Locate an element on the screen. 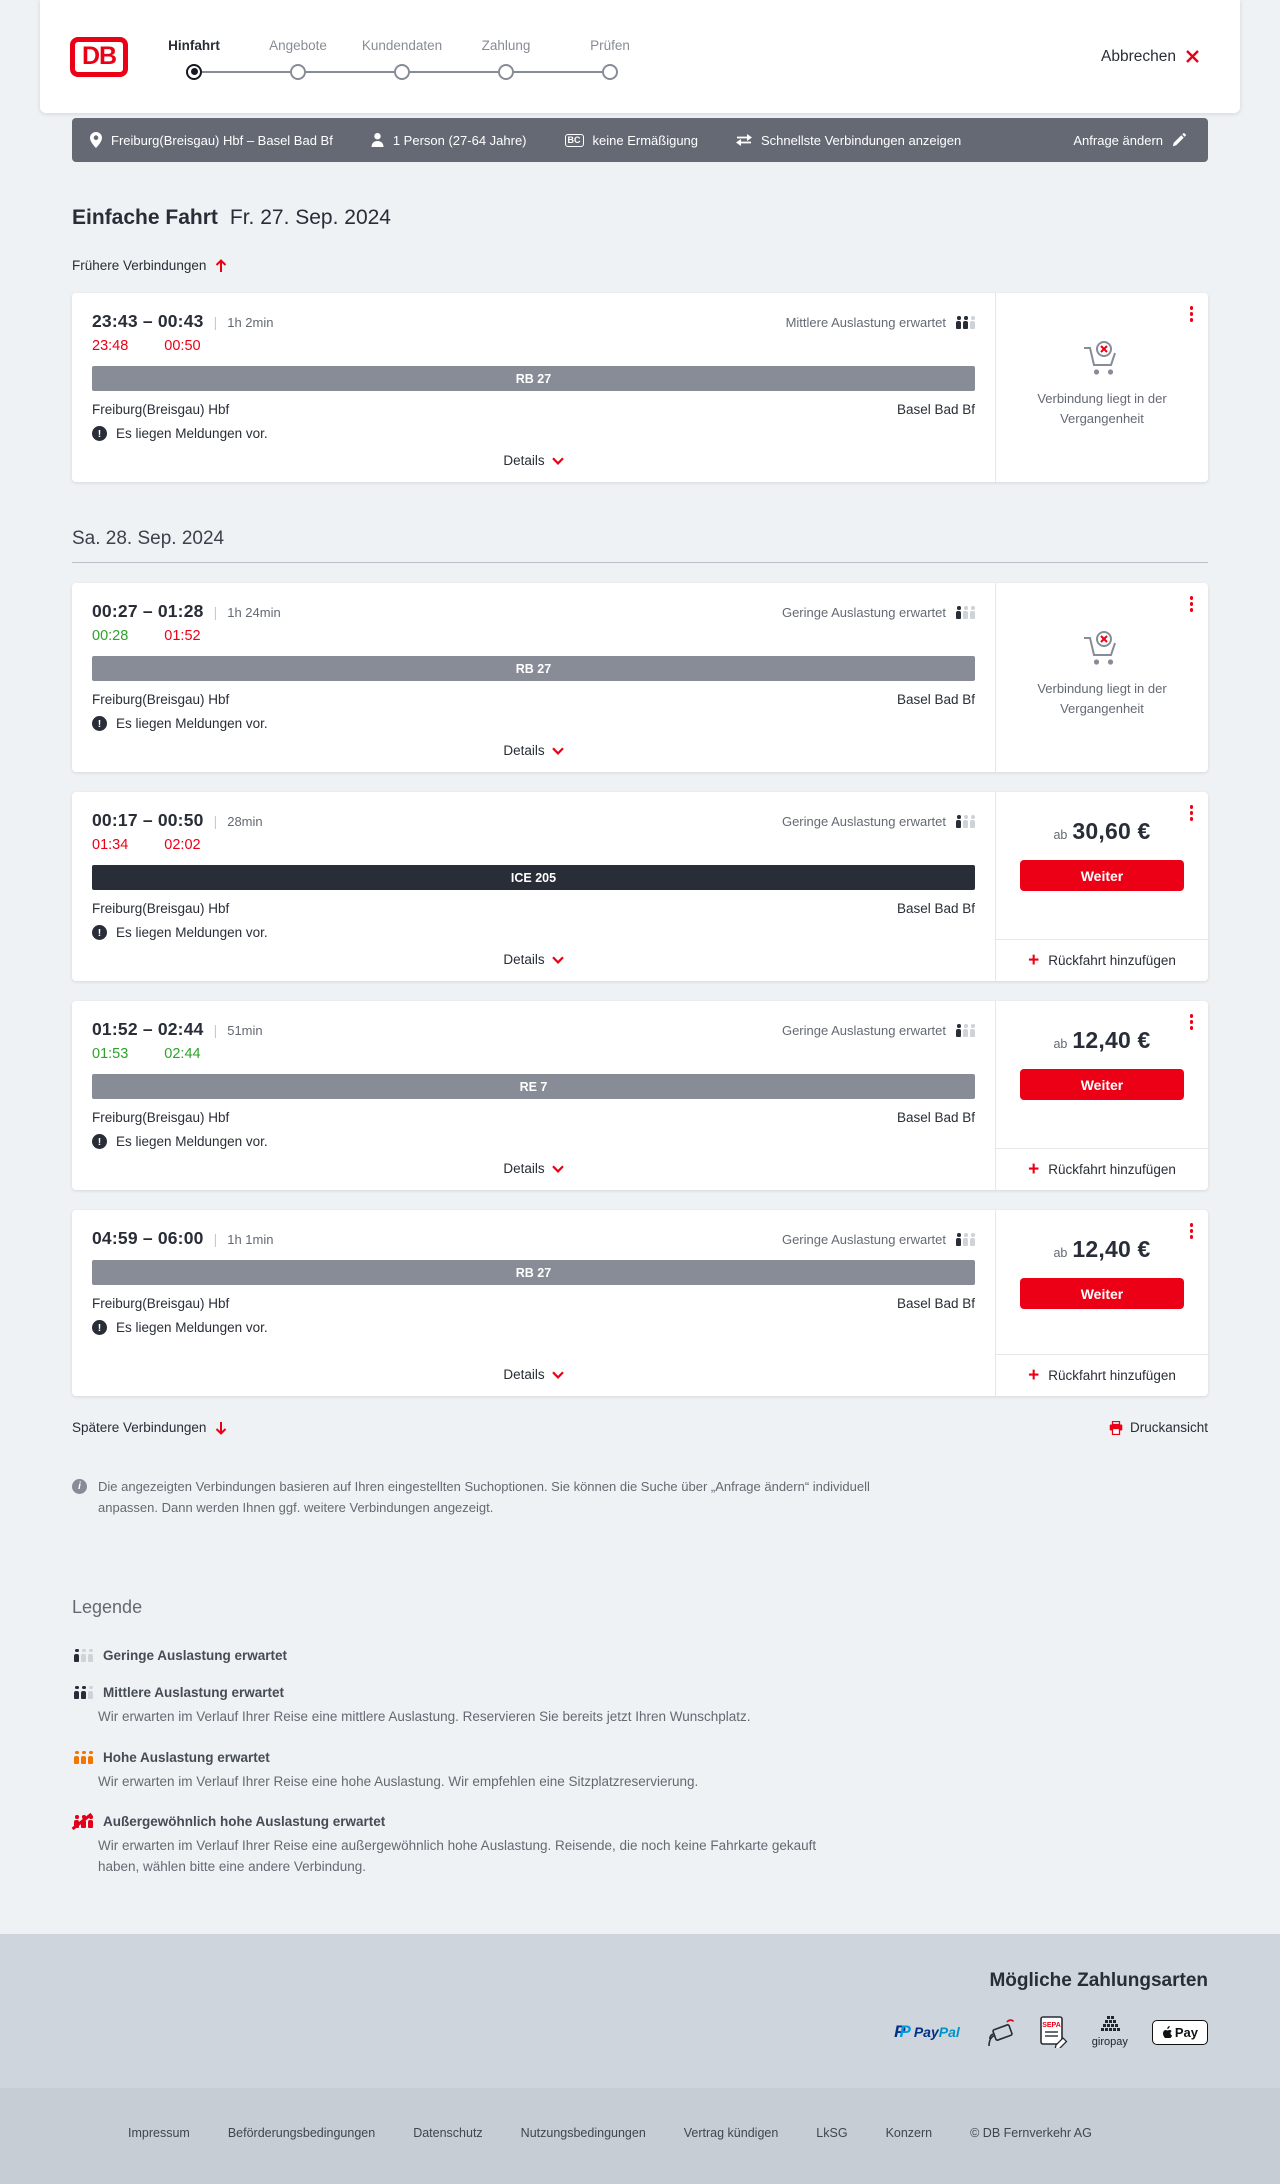  fastest-connections-toggle: Schnellste Verbindungen anzeigen is located at coordinates (848, 140).